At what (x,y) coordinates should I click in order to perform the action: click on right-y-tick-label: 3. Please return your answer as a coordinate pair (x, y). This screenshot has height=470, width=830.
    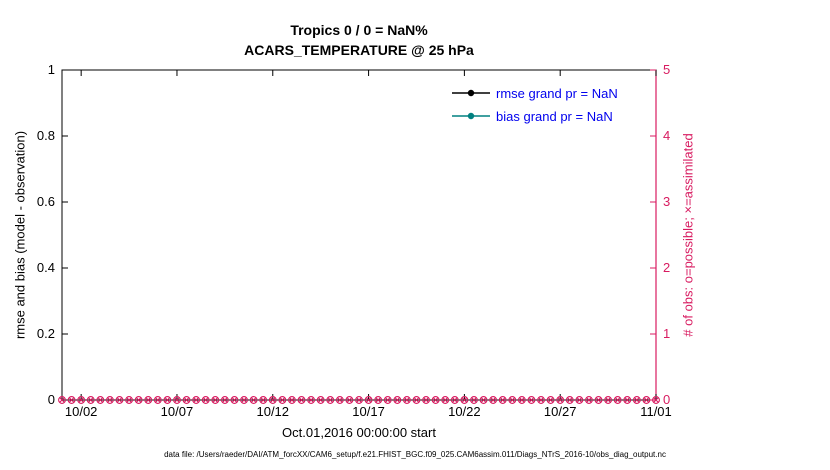
    Looking at the image, I should click on (667, 201).